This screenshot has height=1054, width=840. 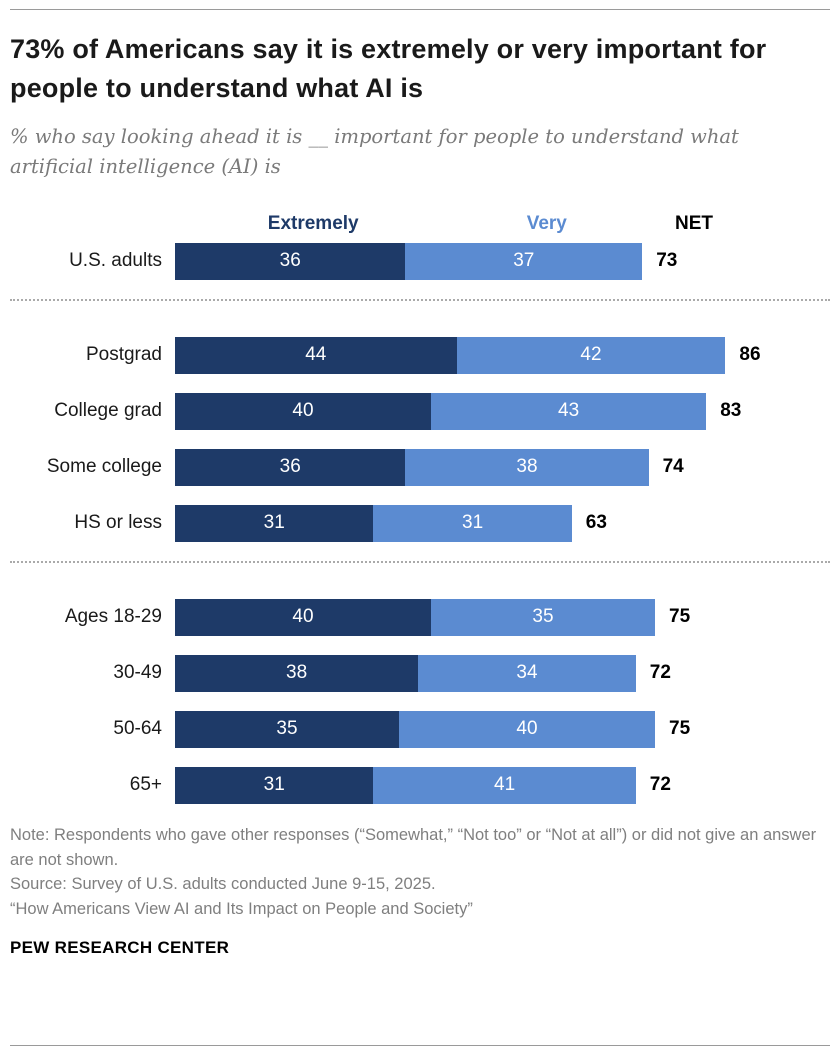 I want to click on footer-brand: PEW RESEARCH CENTER, so click(x=120, y=947).